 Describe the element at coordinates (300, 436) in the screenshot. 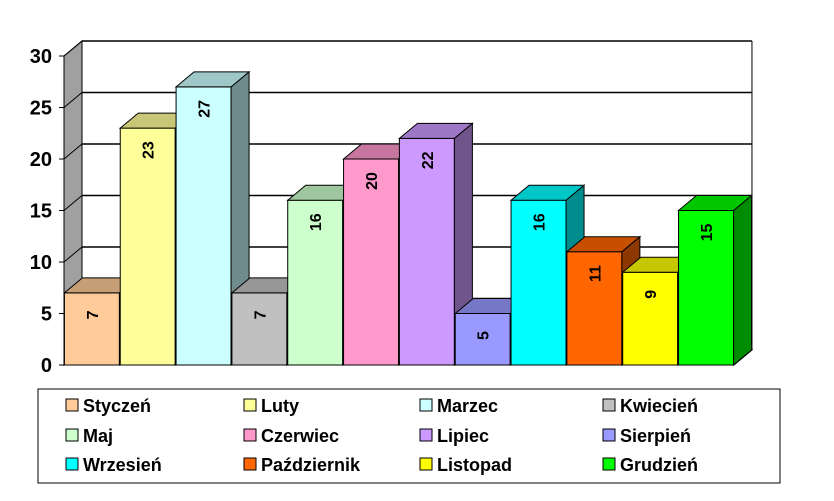

I see `legend-label: Czerwiec` at that location.